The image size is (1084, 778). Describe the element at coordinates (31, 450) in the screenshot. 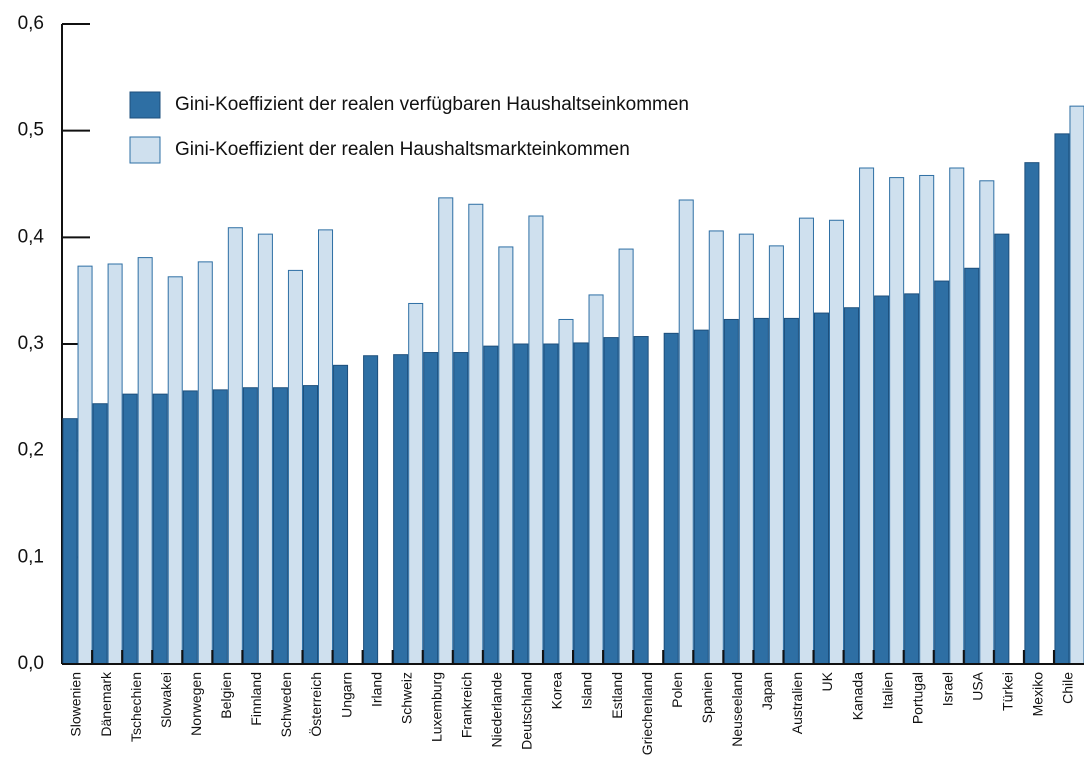

I see `y-tick-label: 0,2` at that location.